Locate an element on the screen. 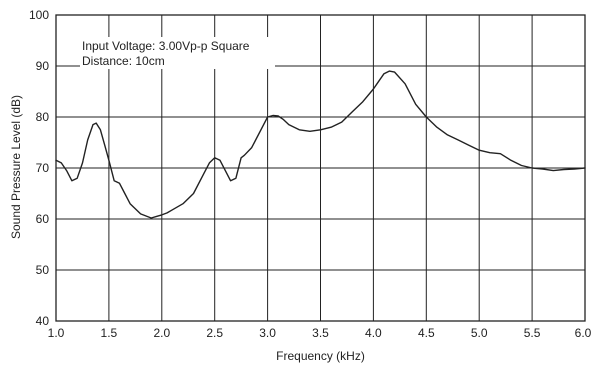 Image resolution: width=597 pixels, height=367 pixels. y-tick-labels: 40 50 60 70 80 90 100 is located at coordinates (39, 168).